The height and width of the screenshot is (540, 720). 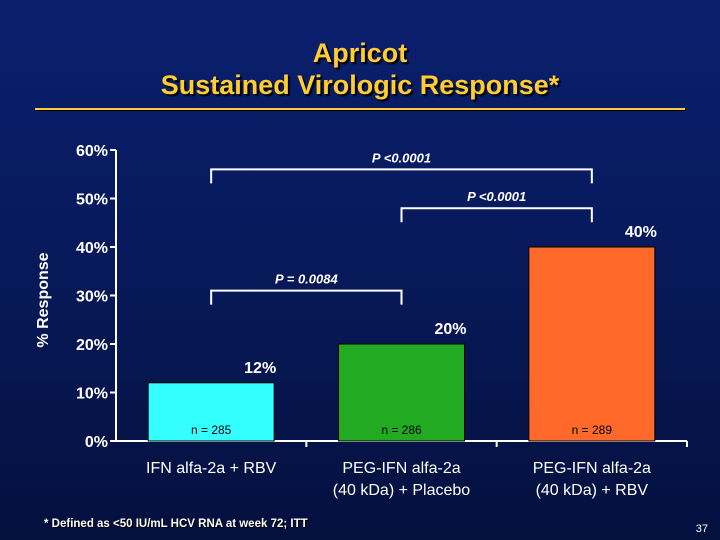 What do you see at coordinates (402, 490) in the screenshot?
I see `x-tick-label: (40 kDa) + Placebo` at bounding box center [402, 490].